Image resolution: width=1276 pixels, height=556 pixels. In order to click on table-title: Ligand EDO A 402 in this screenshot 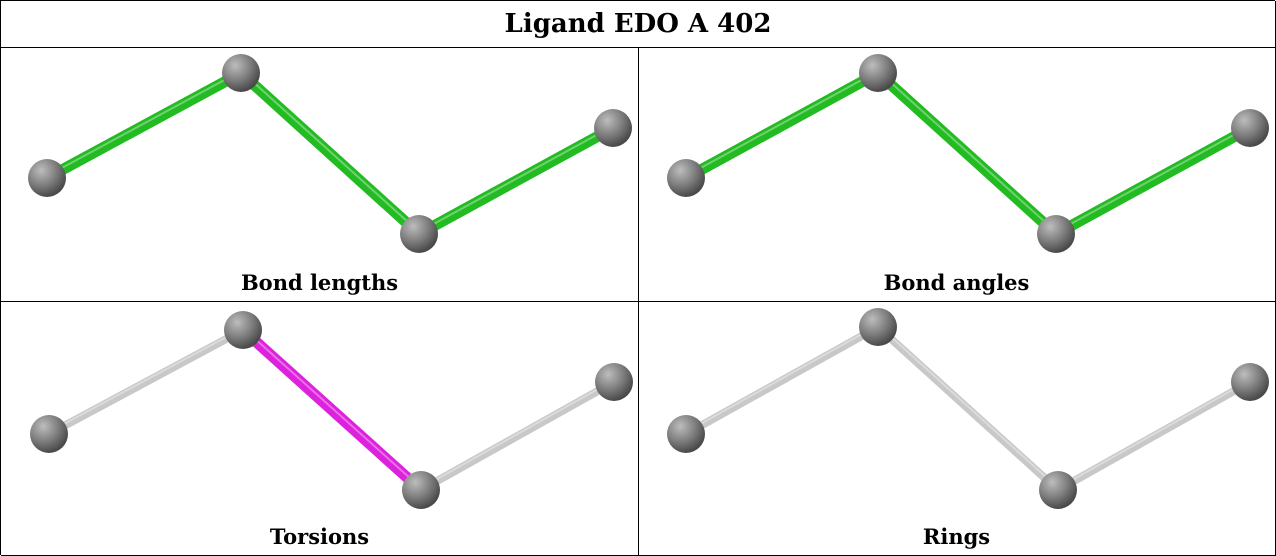, I will do `click(638, 24)`.